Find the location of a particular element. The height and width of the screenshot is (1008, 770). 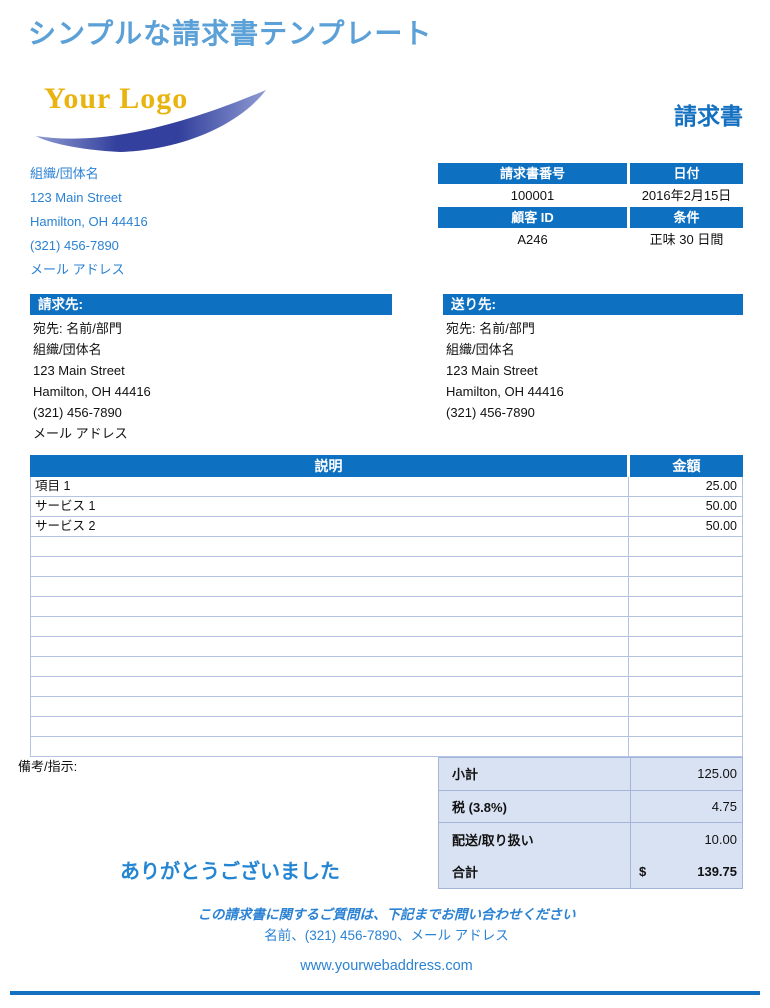

totals-row-value: 10.00 is located at coordinates (686, 839).